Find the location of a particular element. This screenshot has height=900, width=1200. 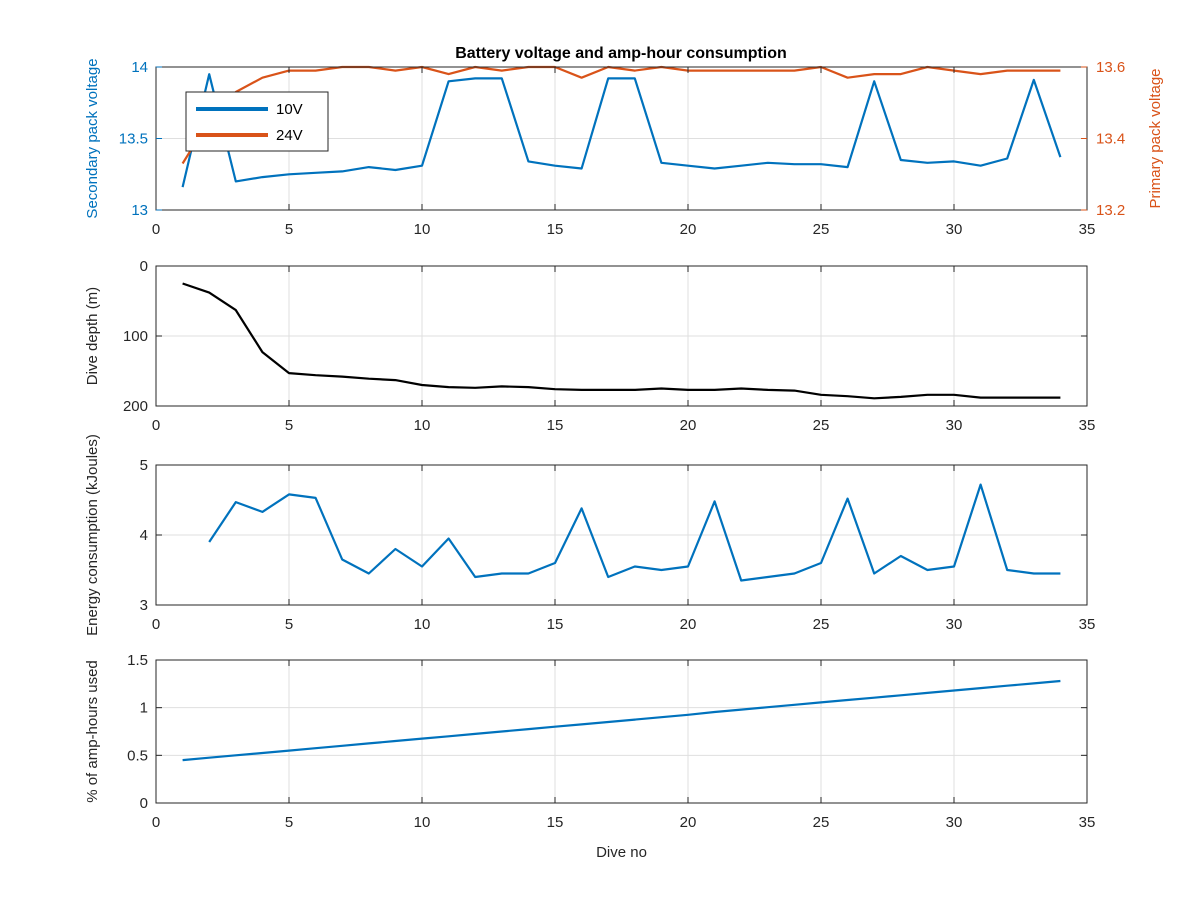

legend-label-24V: 24V is located at coordinates (289, 135).